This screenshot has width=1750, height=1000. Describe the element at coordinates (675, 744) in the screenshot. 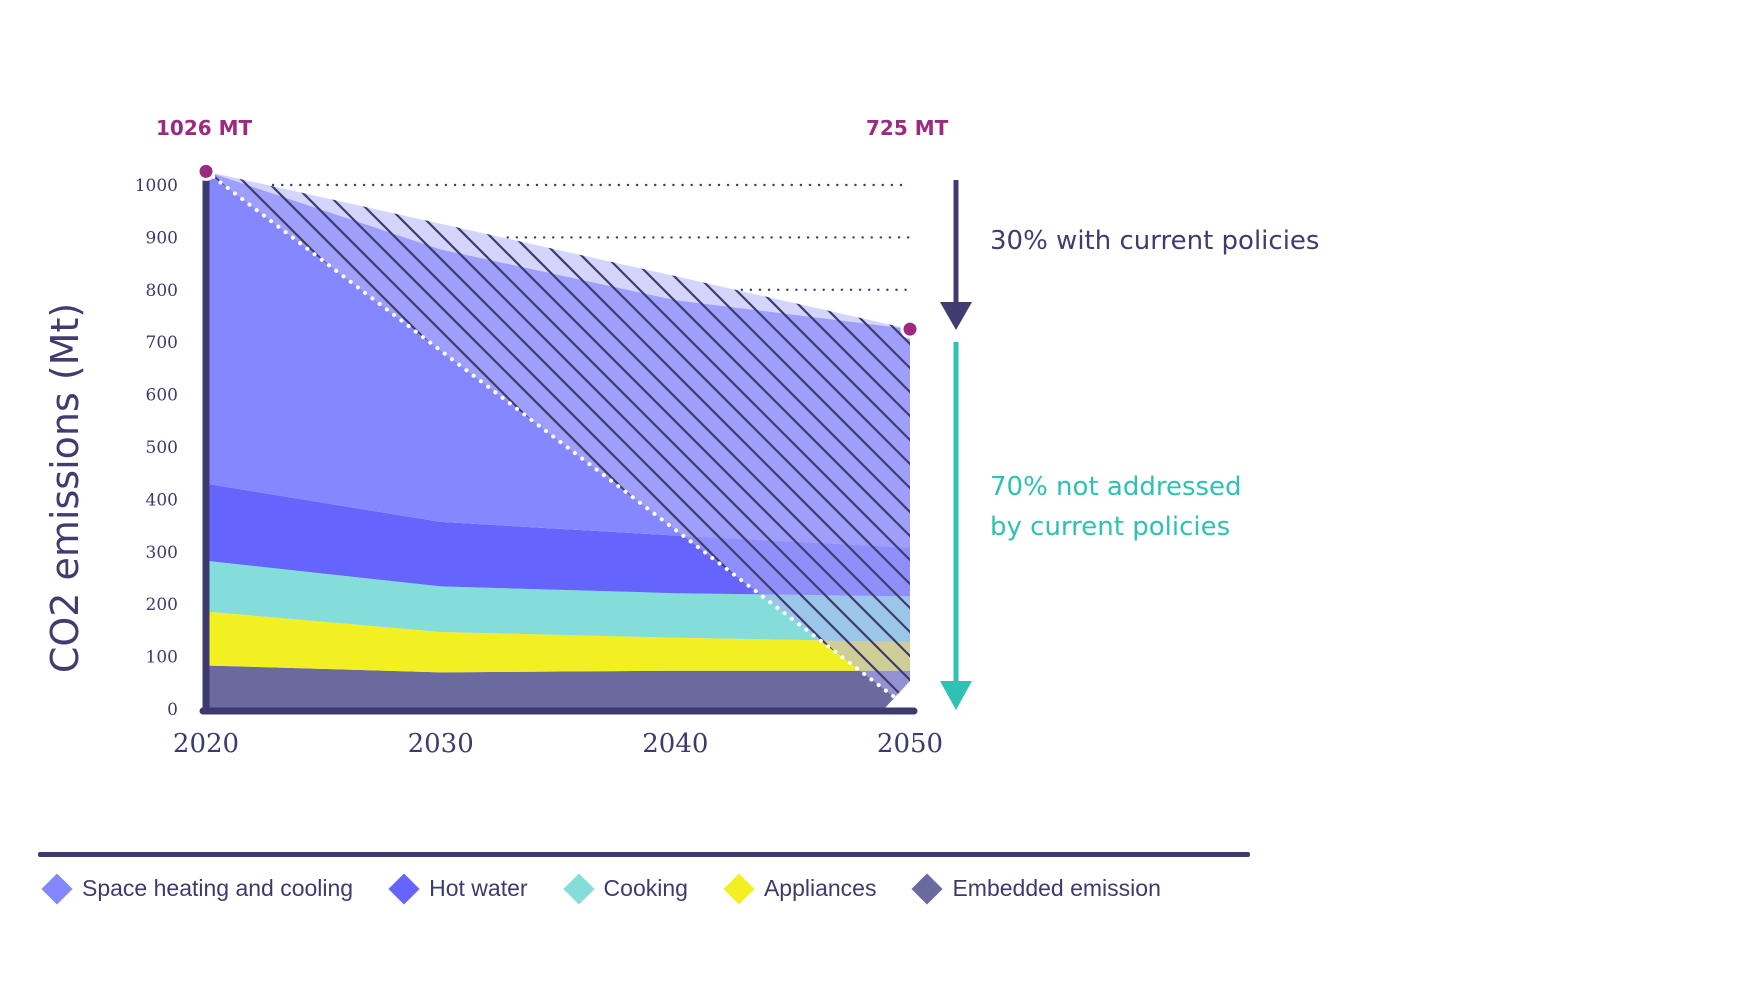

I see `x-tick-label: 2040` at that location.